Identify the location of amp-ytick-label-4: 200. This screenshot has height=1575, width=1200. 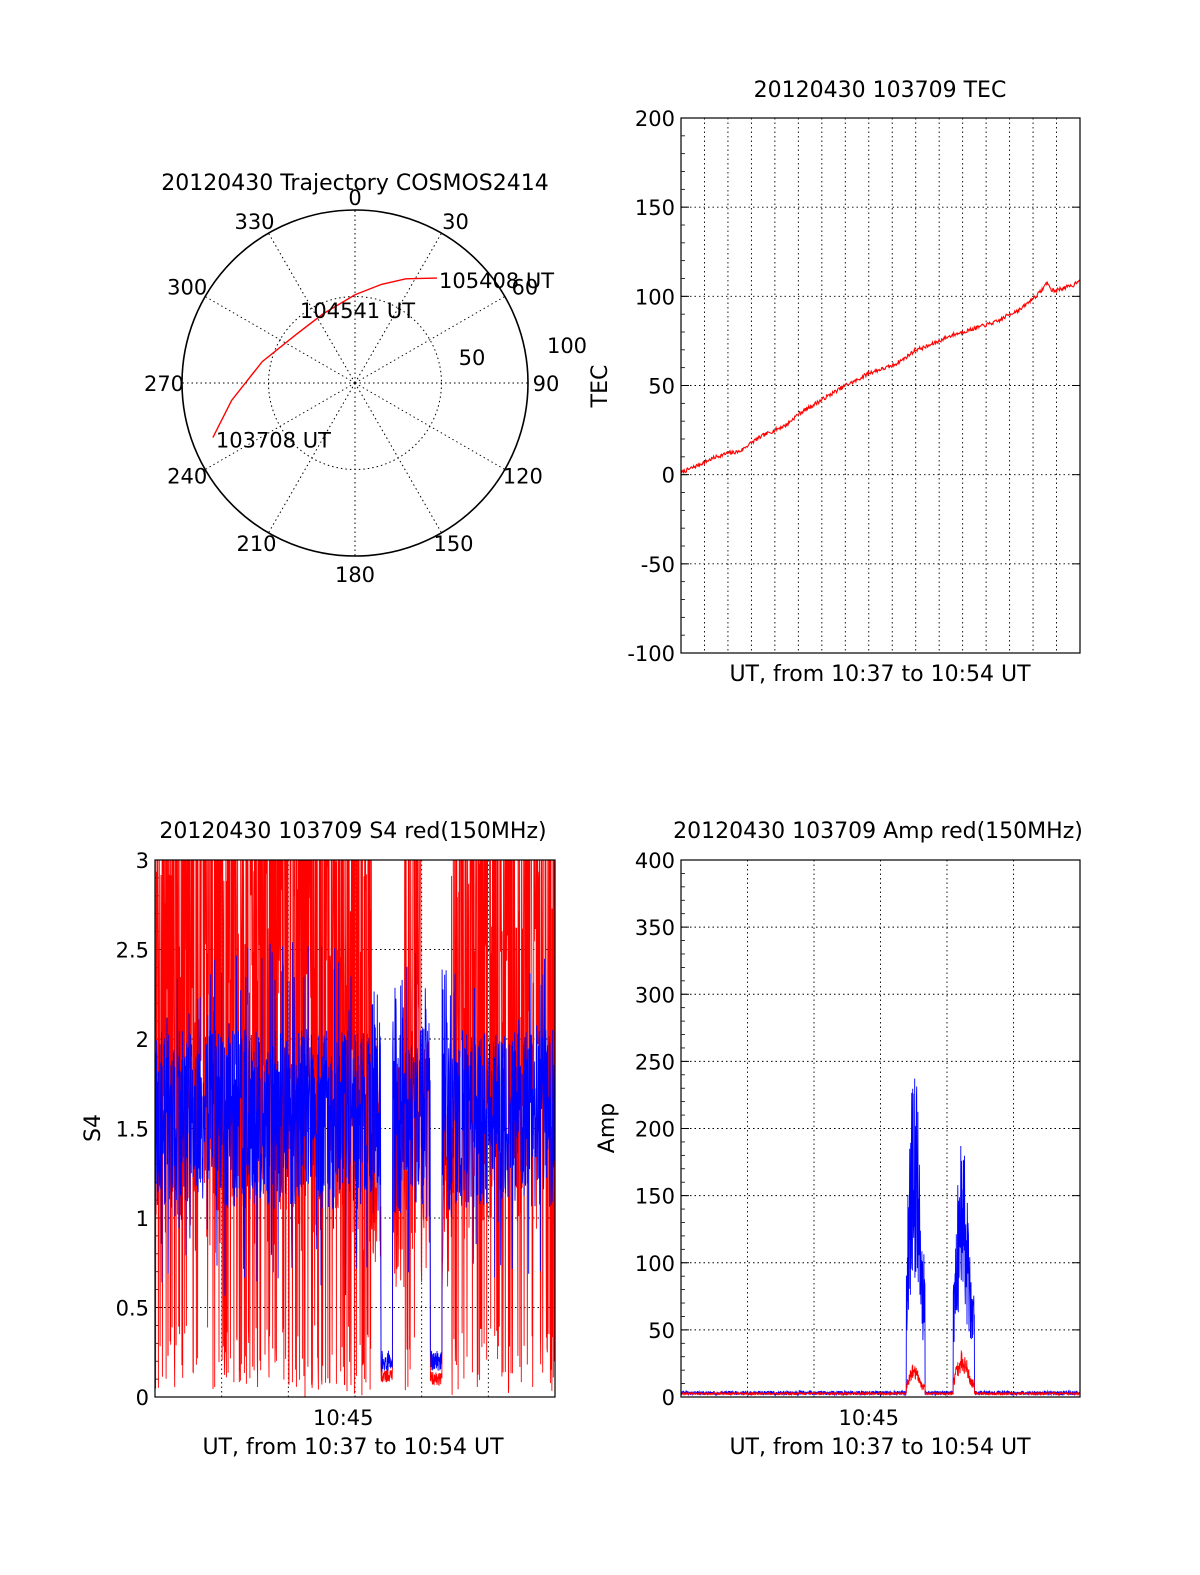
(655, 1130).